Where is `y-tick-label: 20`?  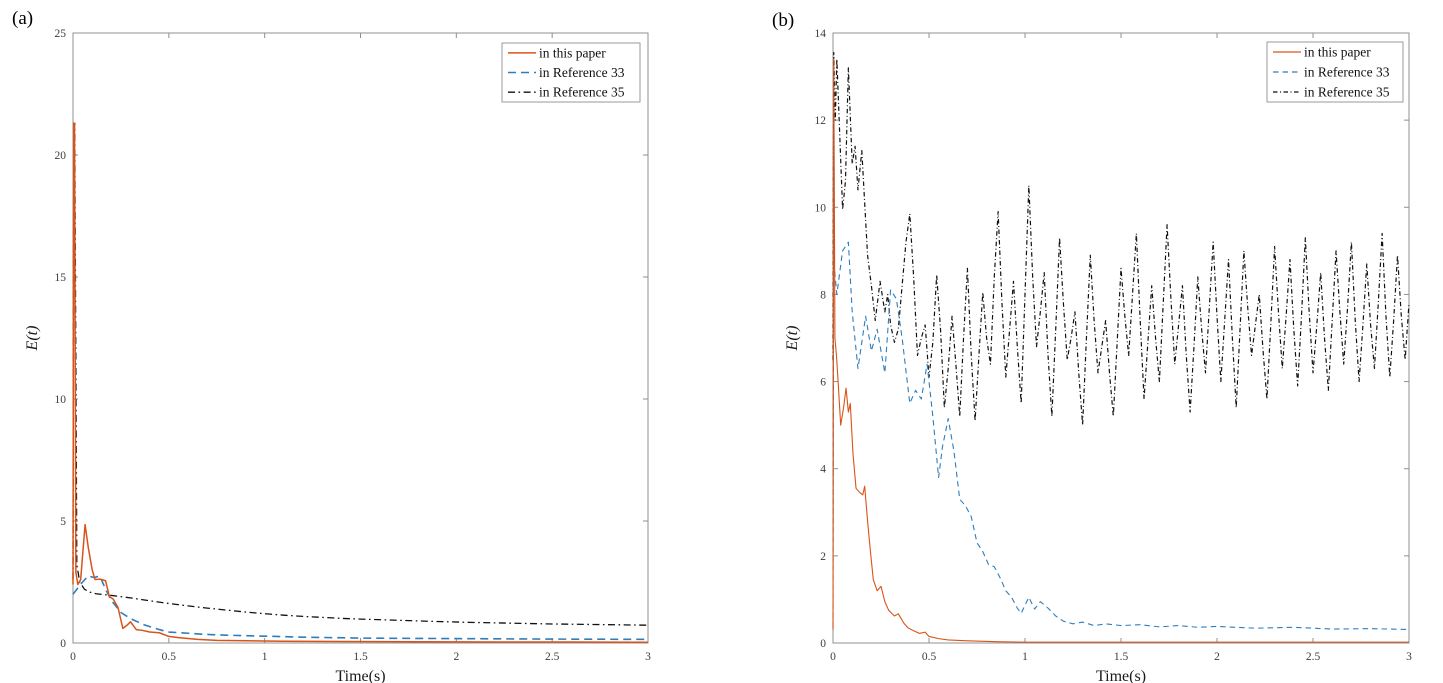
y-tick-label: 20 is located at coordinates (61, 156).